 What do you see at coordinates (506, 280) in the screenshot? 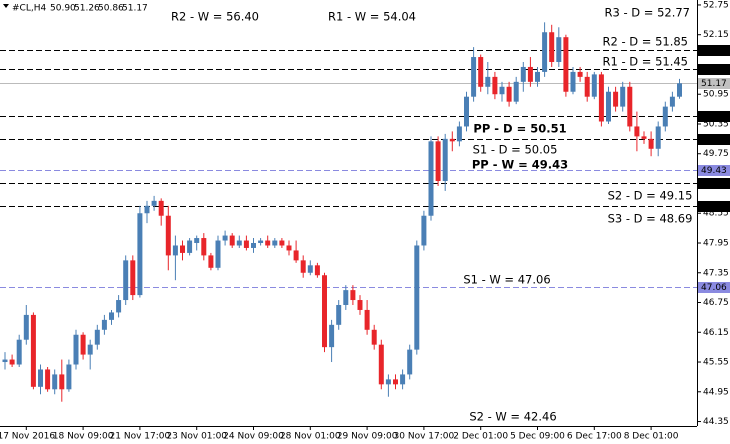
I see `pivot-label: S1 - W = 47.06` at bounding box center [506, 280].